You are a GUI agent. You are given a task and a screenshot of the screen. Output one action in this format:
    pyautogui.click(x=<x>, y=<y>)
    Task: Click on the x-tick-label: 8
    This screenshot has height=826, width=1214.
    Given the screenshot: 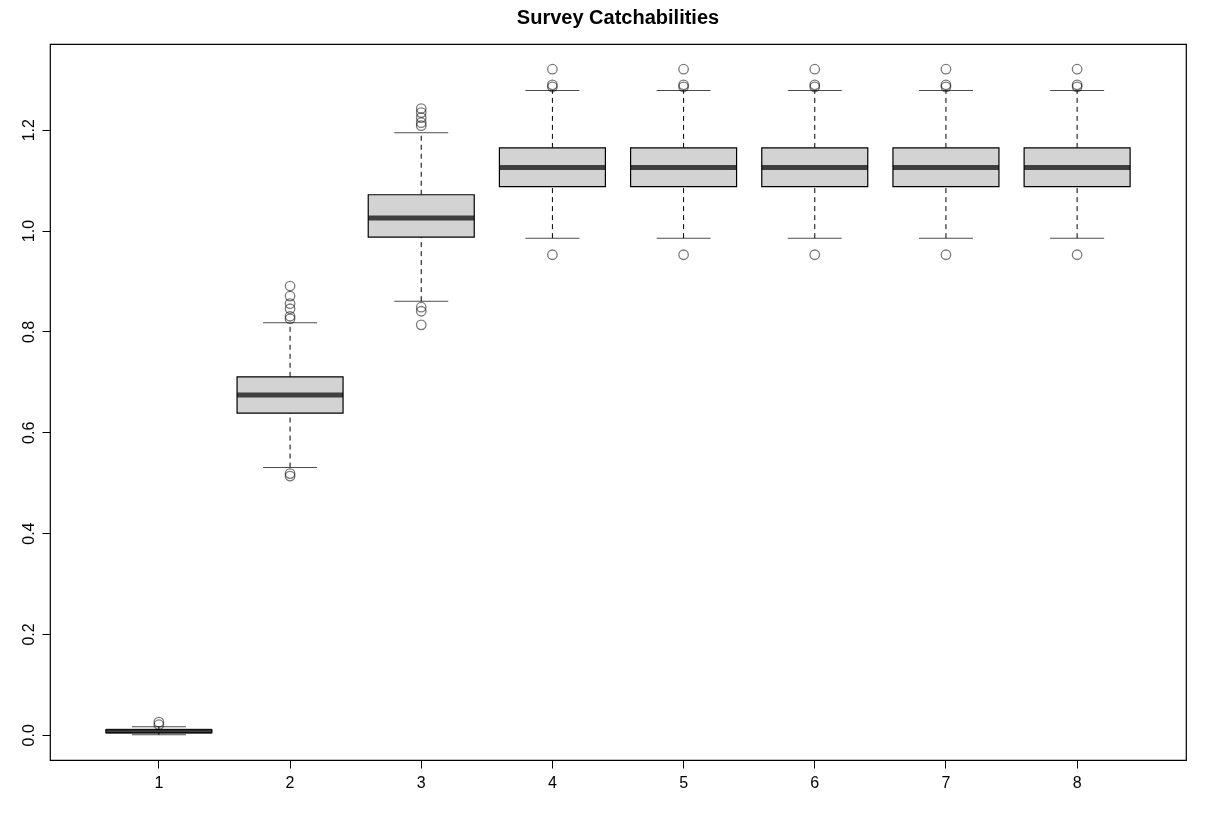 What is the action you would take?
    pyautogui.click(x=1077, y=782)
    